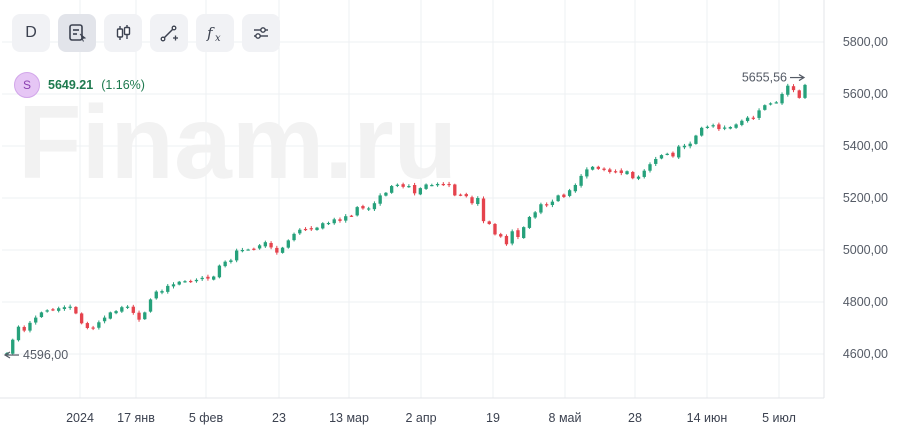  What do you see at coordinates (123, 85) in the screenshot?
I see `price-change: (1.16%)` at bounding box center [123, 85].